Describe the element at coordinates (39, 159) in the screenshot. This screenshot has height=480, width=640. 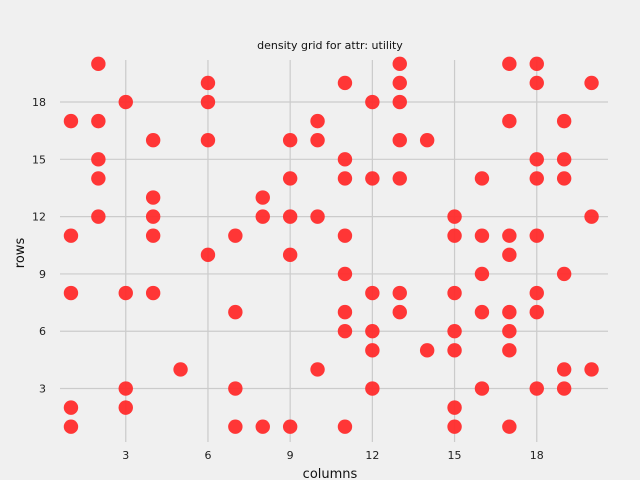
I see `y-tick-label: 15` at that location.